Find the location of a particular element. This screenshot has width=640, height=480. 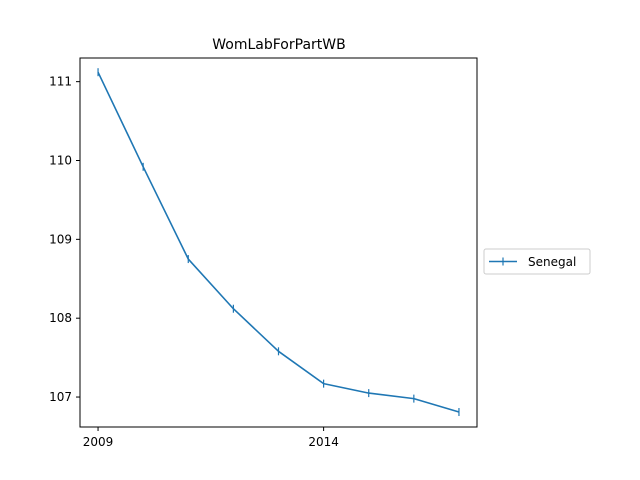

x-tick-label: 2014 is located at coordinates (323, 442).